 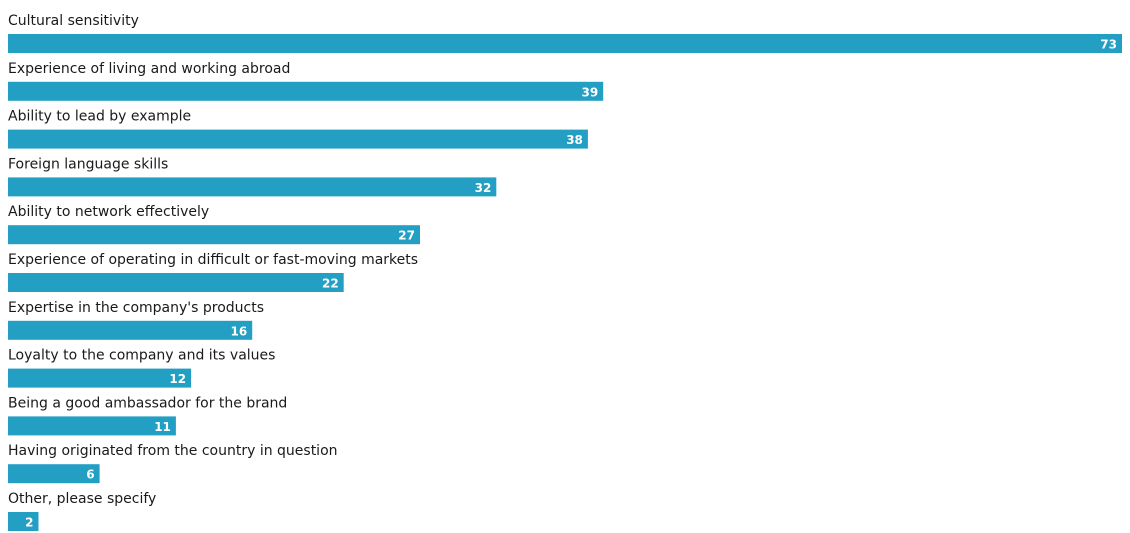 What do you see at coordinates (88, 164) in the screenshot?
I see `category-label: Foreign language skills` at bounding box center [88, 164].